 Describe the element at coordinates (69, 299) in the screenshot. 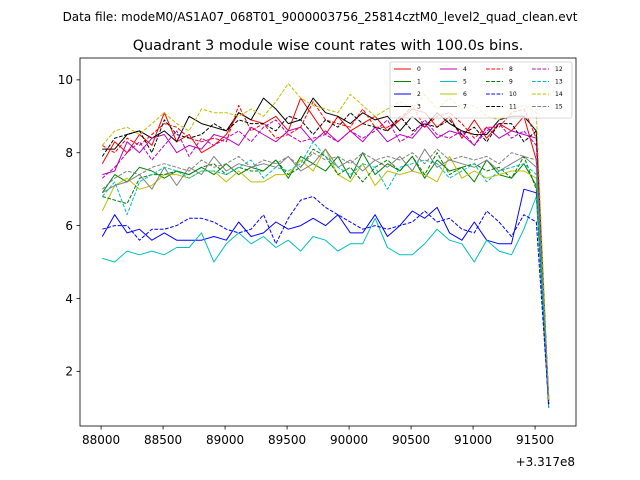

I see `y-tick-label: 4` at that location.